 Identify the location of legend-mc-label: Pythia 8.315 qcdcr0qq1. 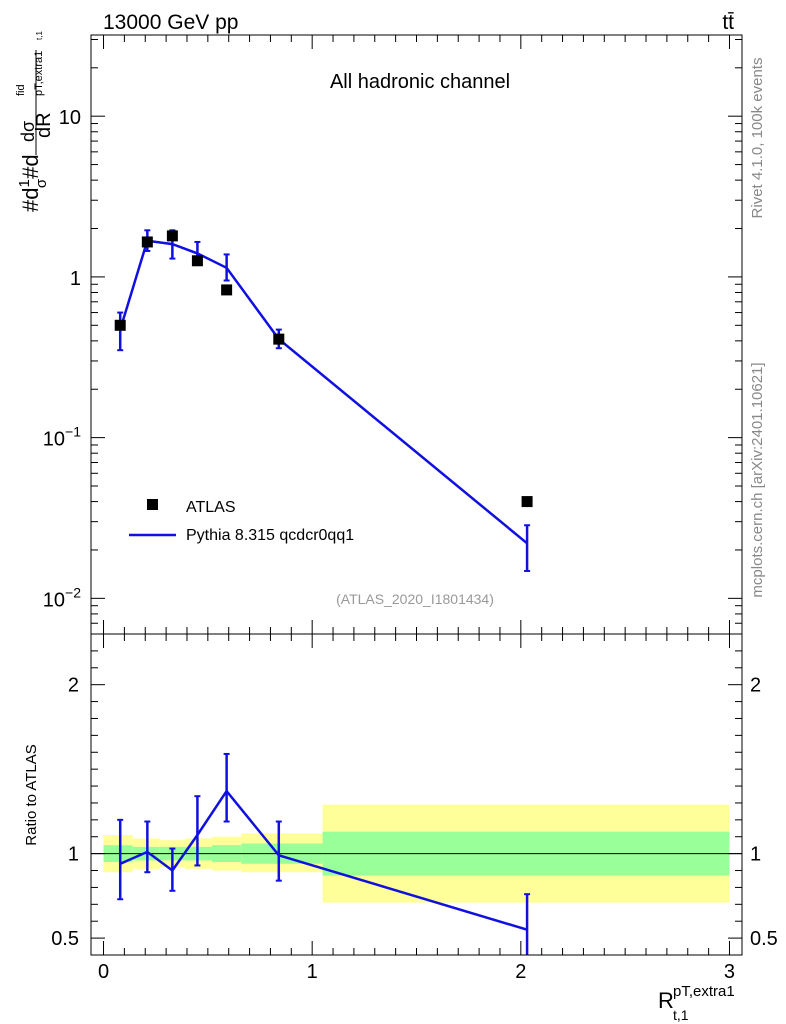
(270, 535).